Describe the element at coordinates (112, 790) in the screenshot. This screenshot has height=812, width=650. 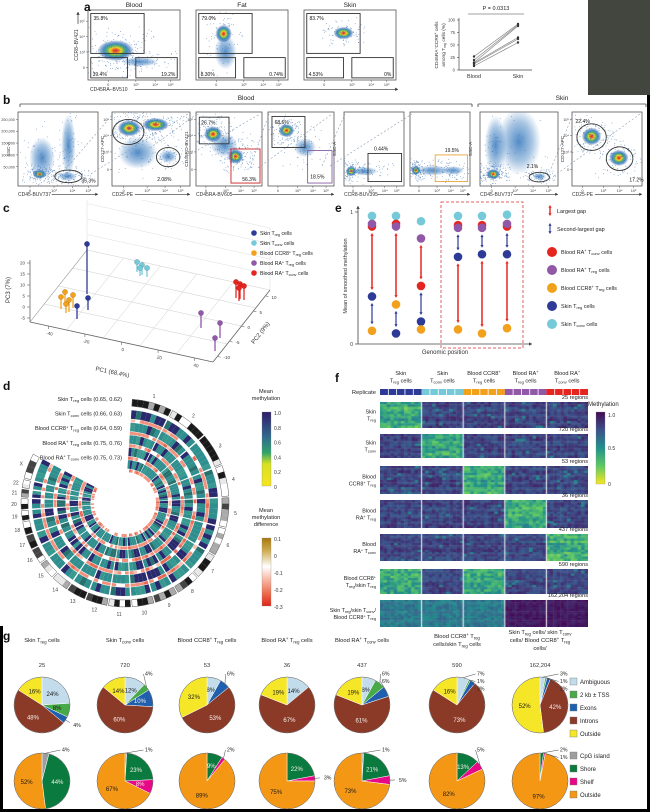
I see `pie-label: 67%` at that location.